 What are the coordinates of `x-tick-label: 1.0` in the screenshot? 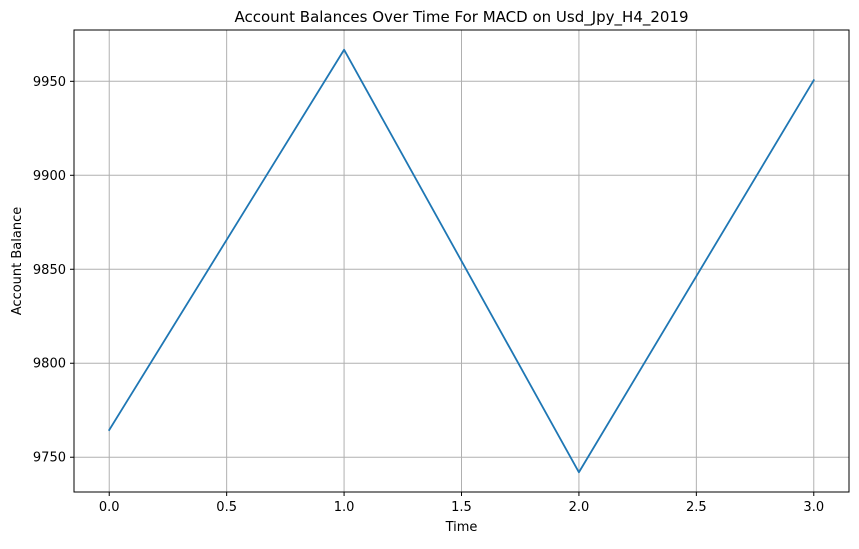 It's located at (344, 507).